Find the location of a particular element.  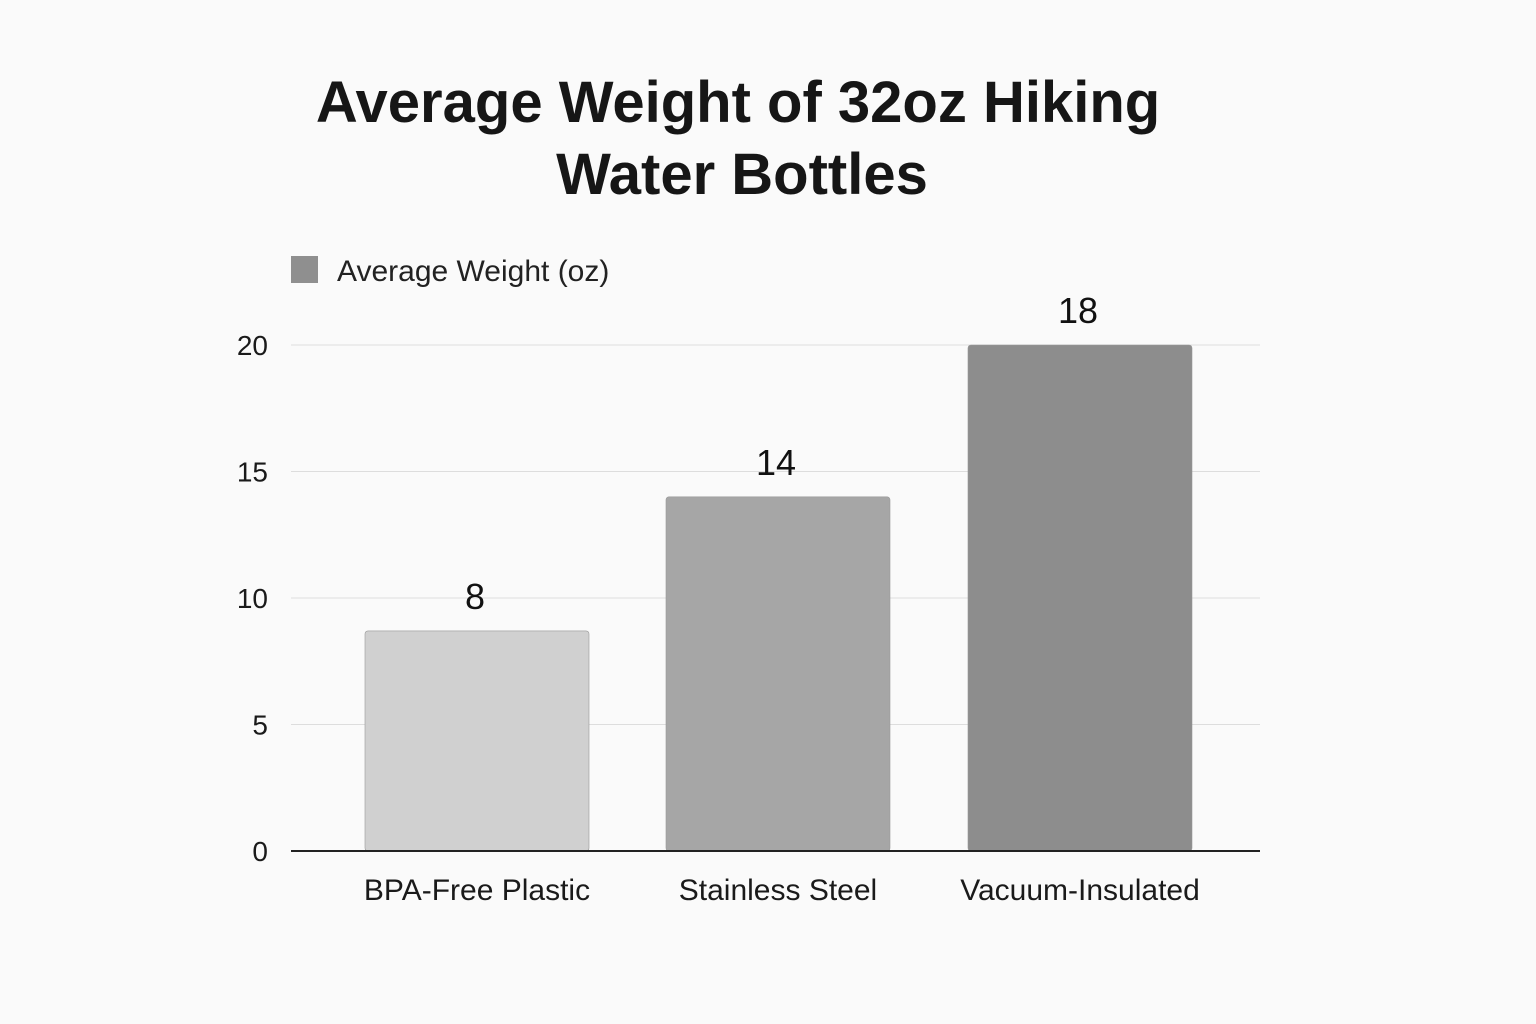

y-tick-label: 10 is located at coordinates (252, 598).